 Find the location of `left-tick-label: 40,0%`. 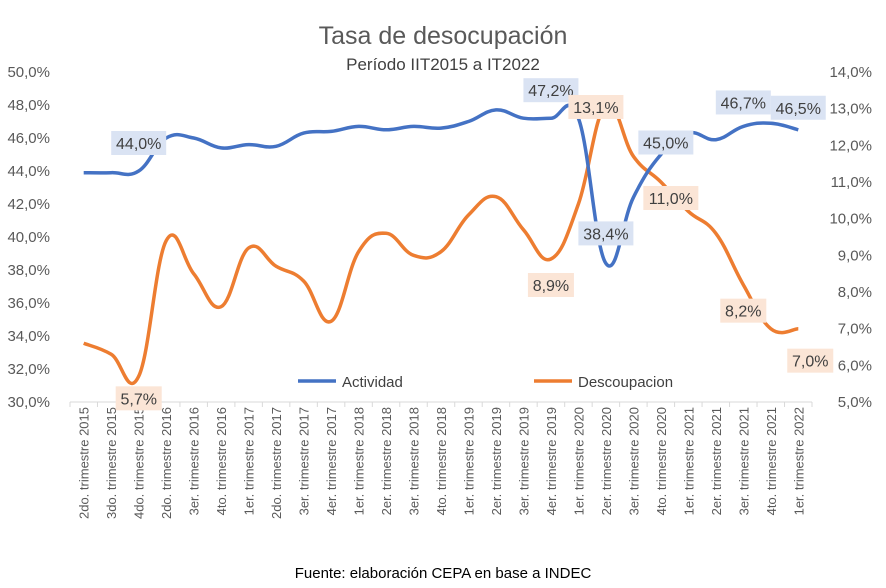

left-tick-label: 40,0% is located at coordinates (28, 237).